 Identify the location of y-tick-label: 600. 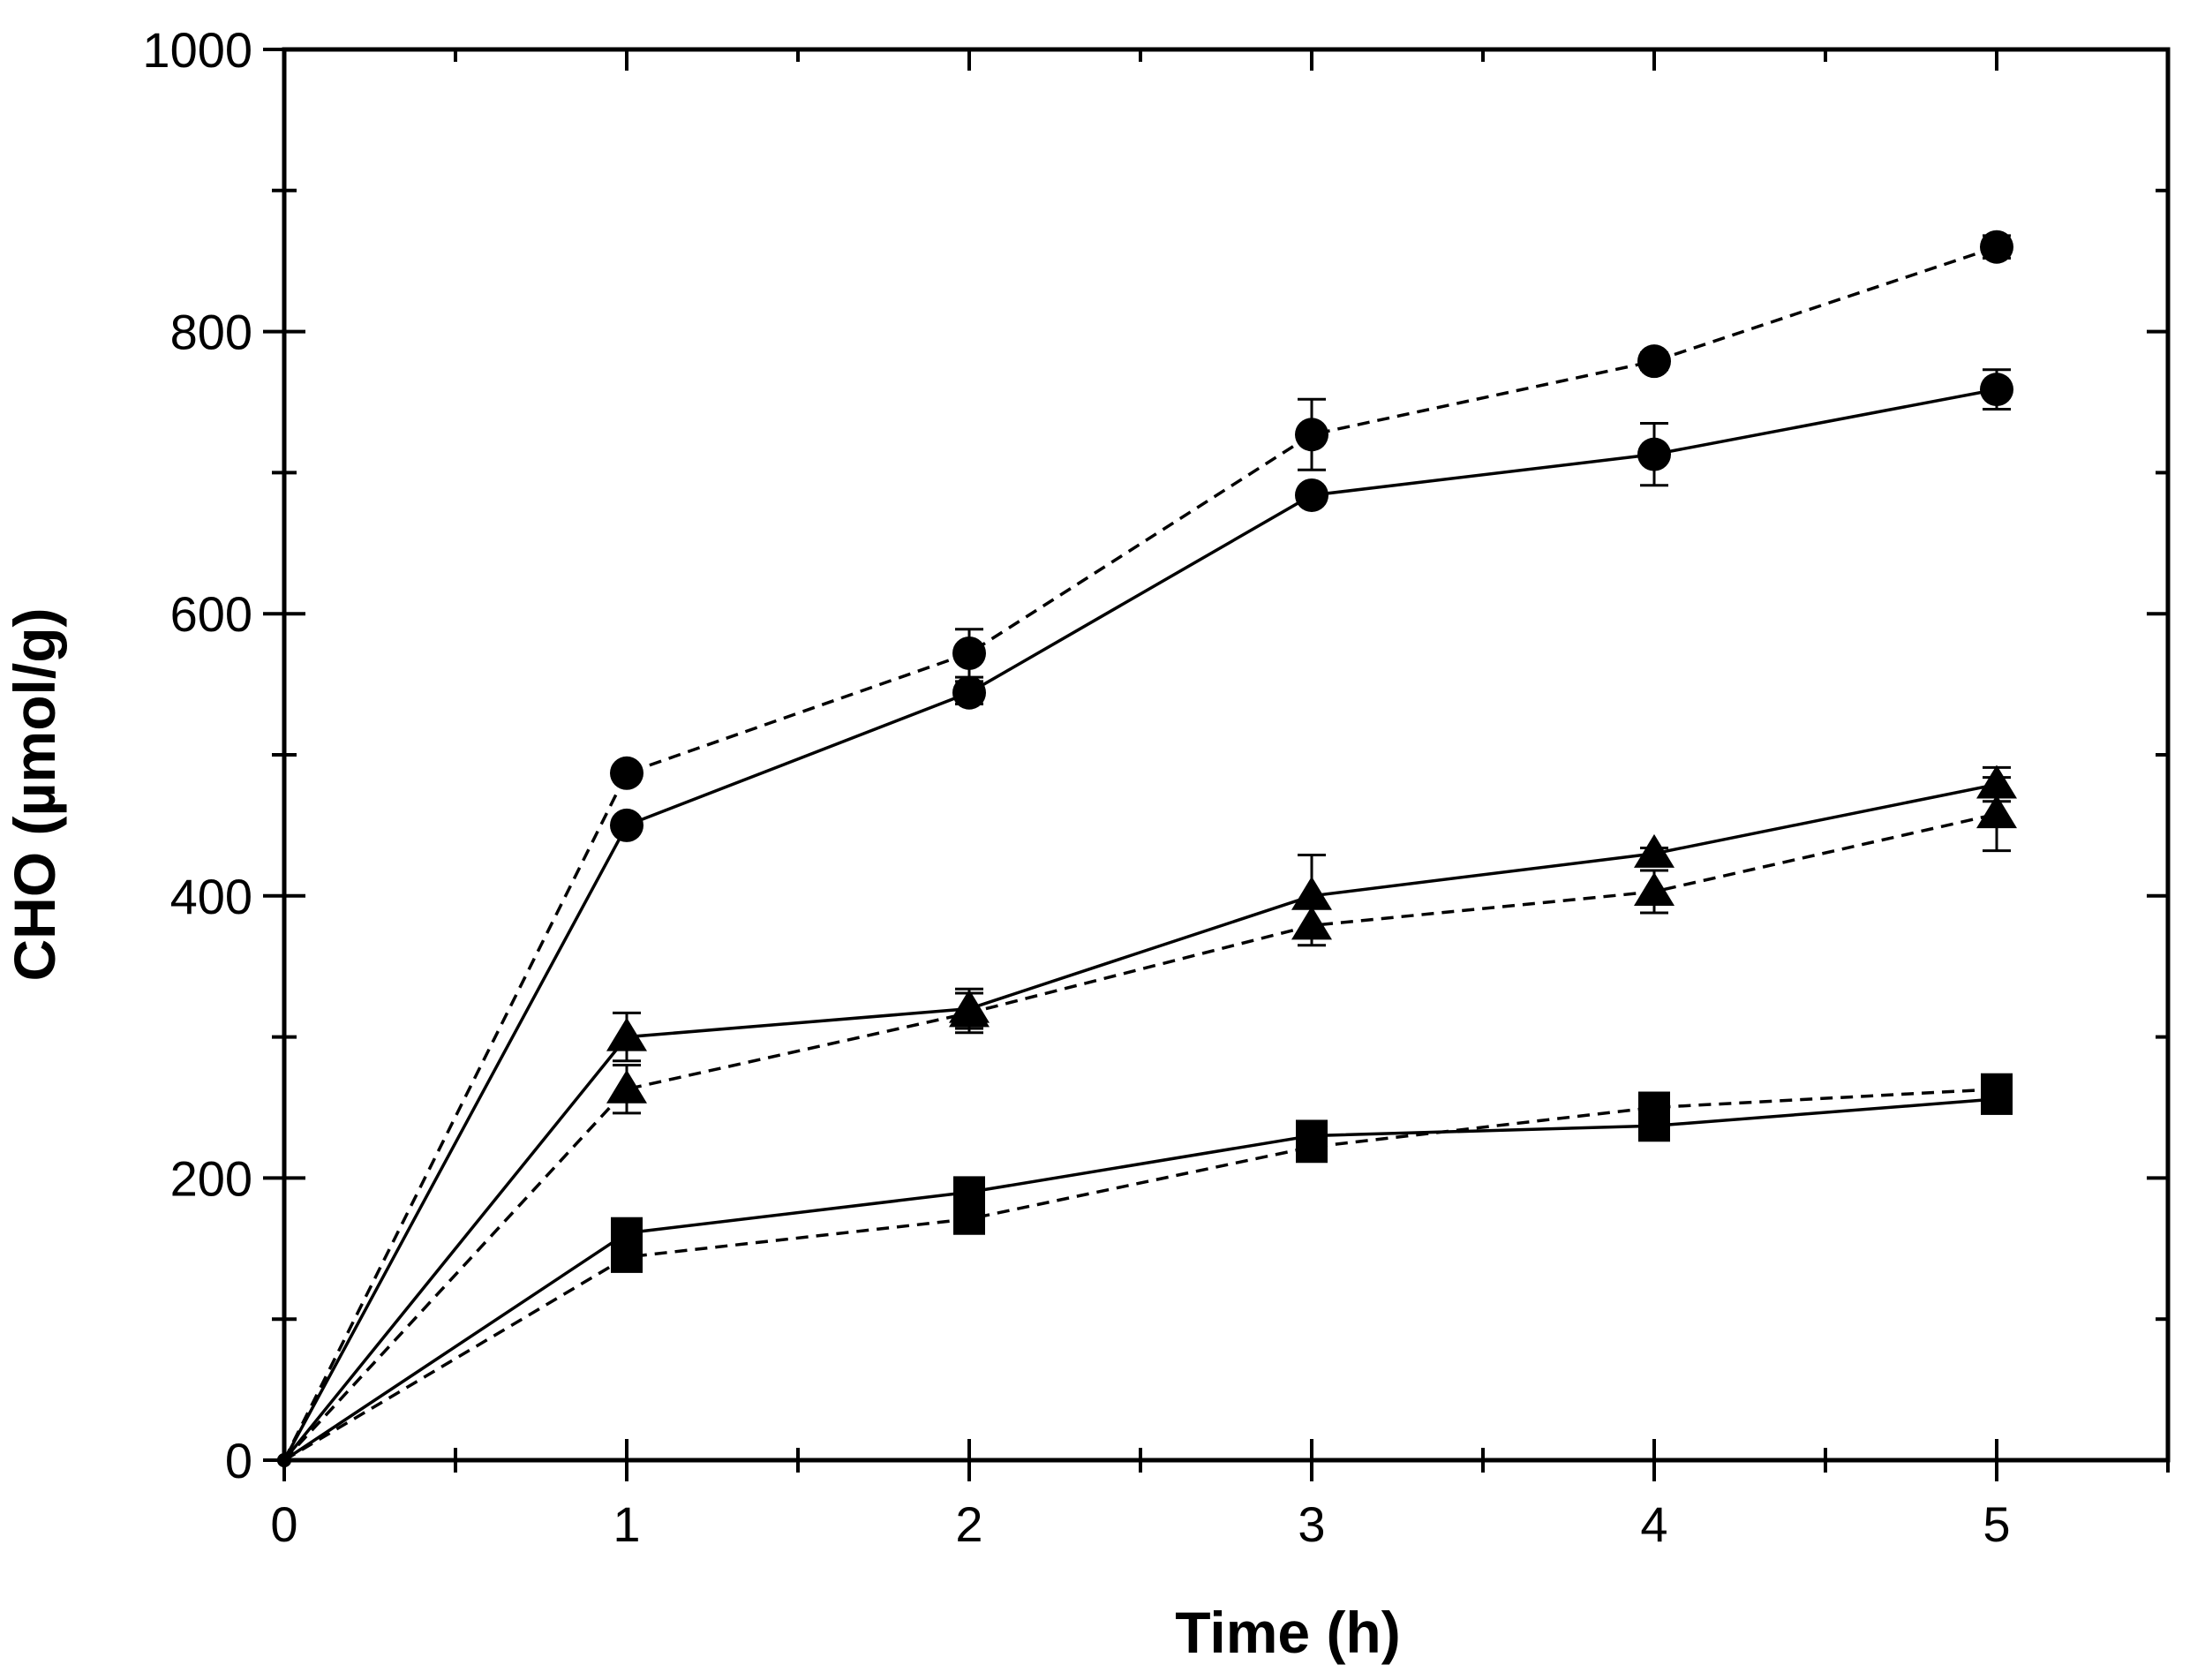
(211, 614).